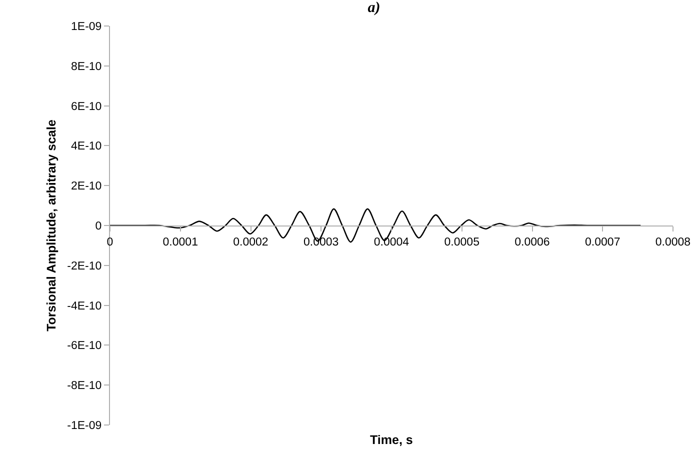 Image resolution: width=699 pixels, height=460 pixels. What do you see at coordinates (84, 306) in the screenshot?
I see `y-tick-label: -4E-10` at bounding box center [84, 306].